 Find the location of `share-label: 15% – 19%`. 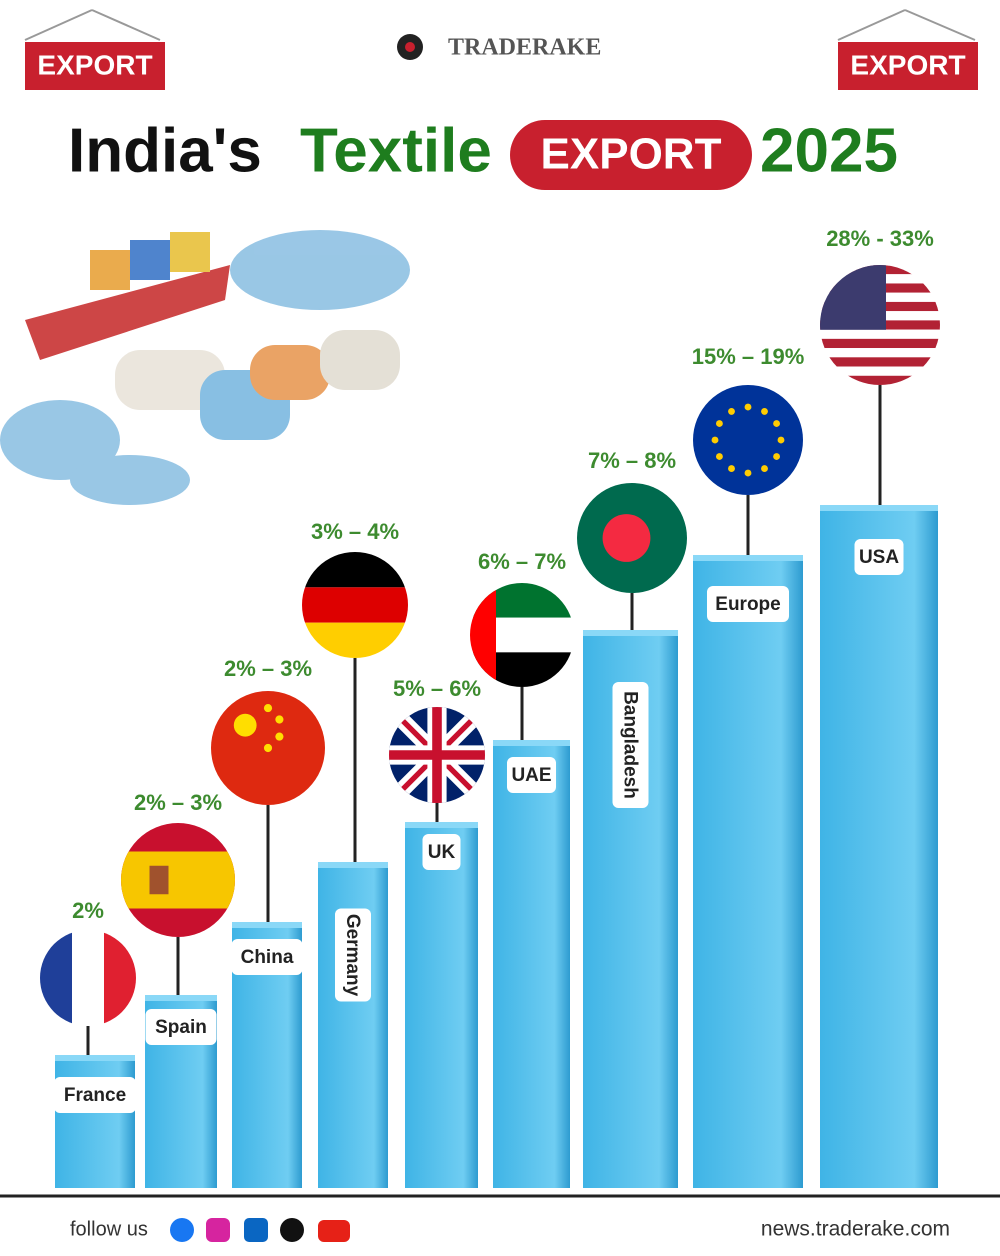

share-label: 15% – 19% is located at coordinates (748, 356).